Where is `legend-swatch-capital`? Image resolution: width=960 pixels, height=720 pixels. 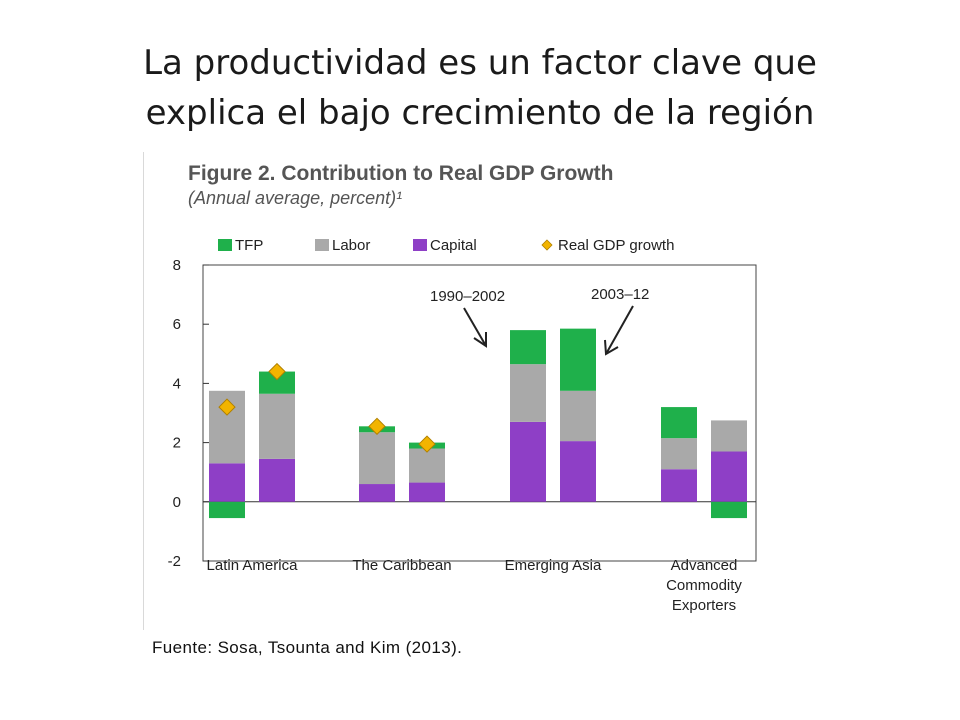
legend-swatch-capital is located at coordinates (420, 245).